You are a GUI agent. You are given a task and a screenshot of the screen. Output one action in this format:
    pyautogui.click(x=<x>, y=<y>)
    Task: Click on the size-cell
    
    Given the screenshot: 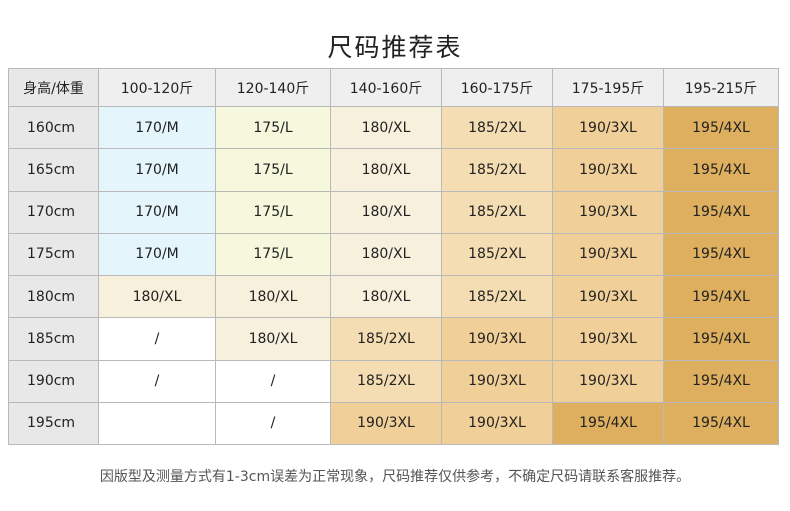 What is the action you would take?
    pyautogui.click(x=157, y=423)
    